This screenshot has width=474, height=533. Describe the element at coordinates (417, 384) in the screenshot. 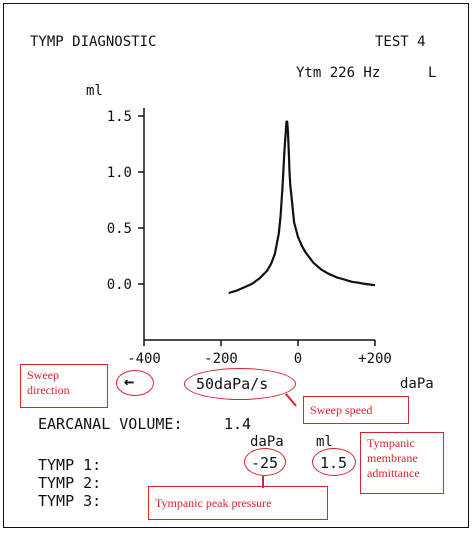

I see `x-axis-unit-label: daPa` at that location.